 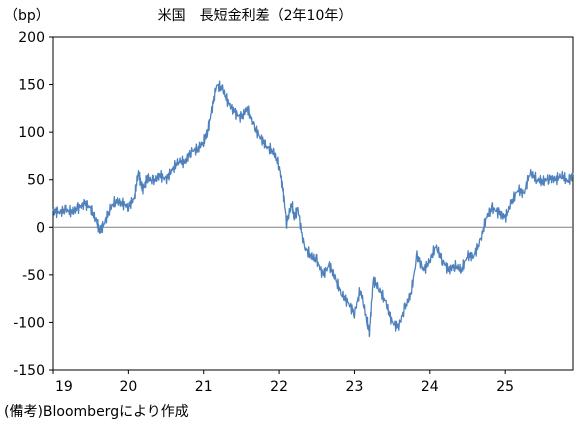 I want to click on y-axis: 200 150 100 50 0 -50 -100 -150, so click(x=33, y=204).